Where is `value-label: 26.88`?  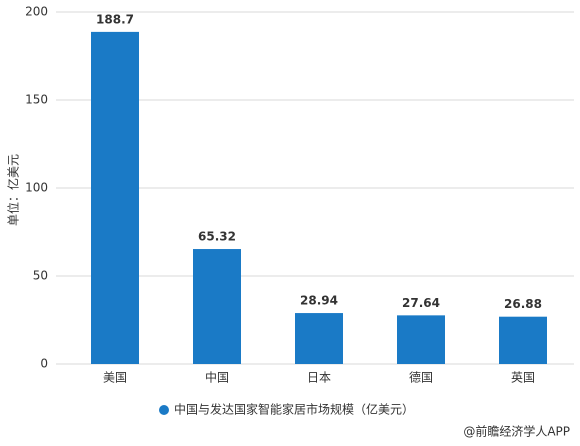 value-label: 26.88 is located at coordinates (523, 304).